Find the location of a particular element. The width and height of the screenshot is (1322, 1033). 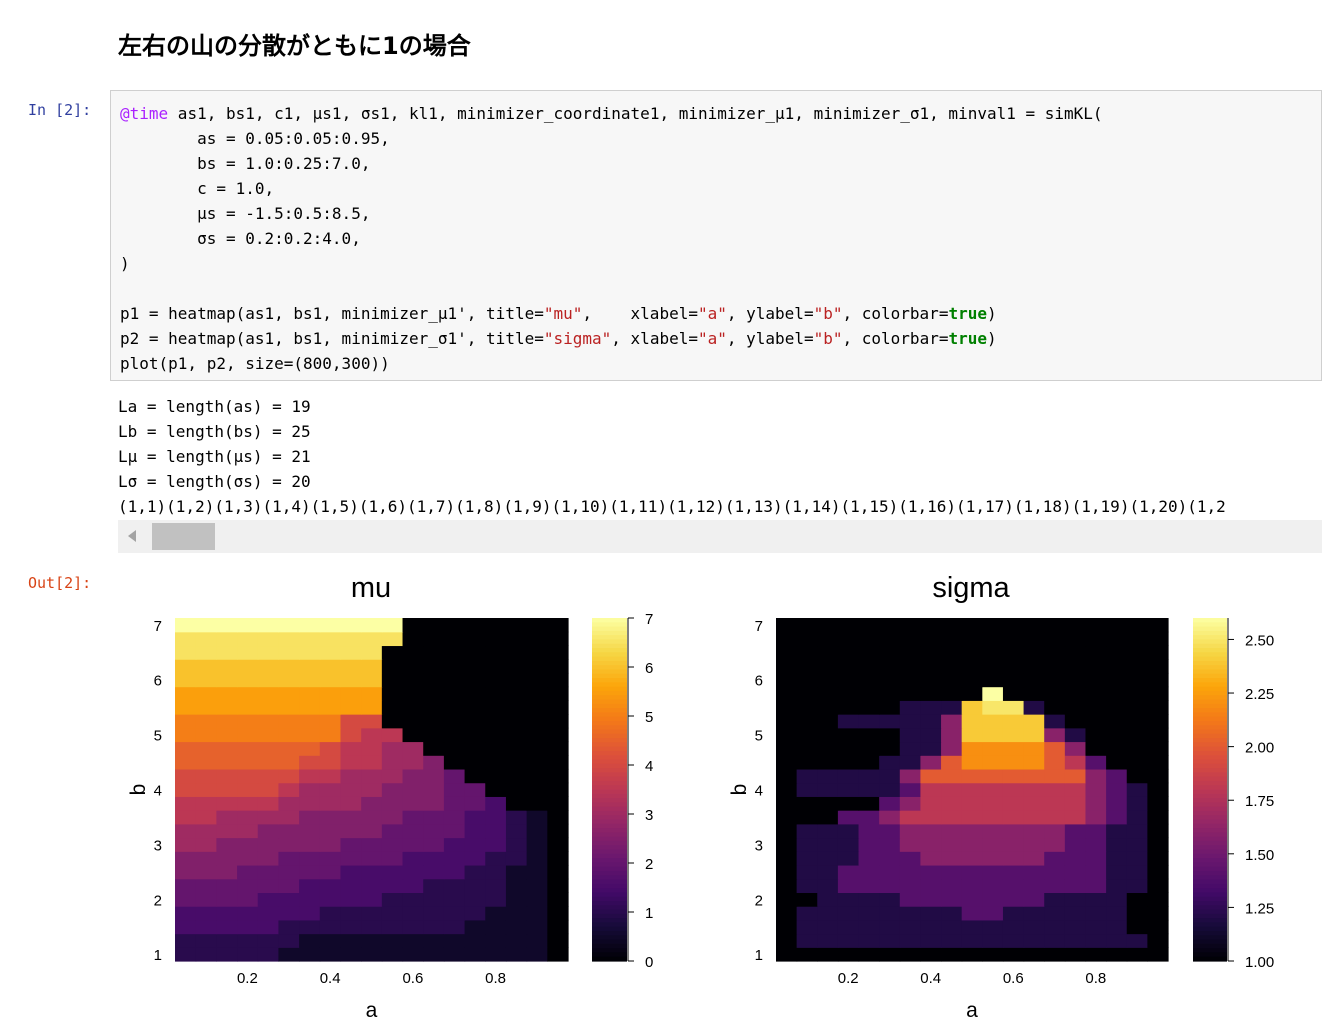

scroll-left-arrow-icon is located at coordinates (132, 536).